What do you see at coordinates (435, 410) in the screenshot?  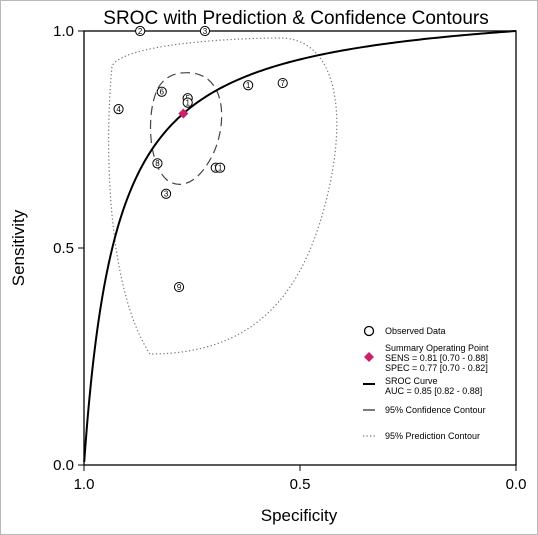 I see `legend-text-line: 95% Confidence Contour` at bounding box center [435, 410].